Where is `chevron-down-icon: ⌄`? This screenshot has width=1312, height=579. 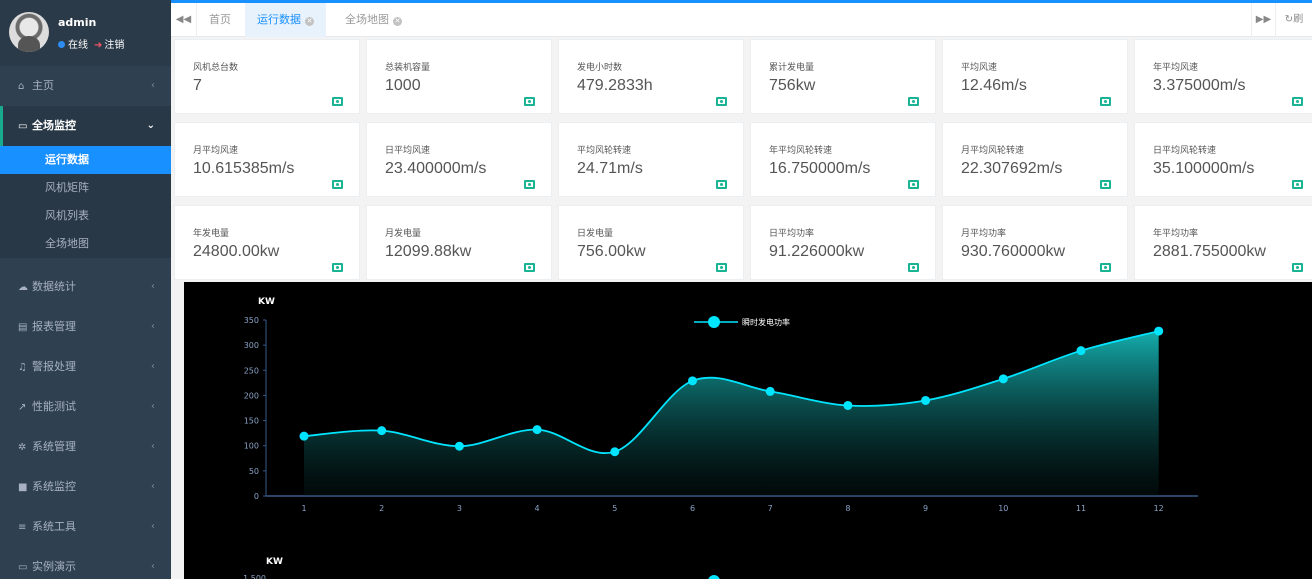 chevron-down-icon: ⌄ is located at coordinates (150, 125).